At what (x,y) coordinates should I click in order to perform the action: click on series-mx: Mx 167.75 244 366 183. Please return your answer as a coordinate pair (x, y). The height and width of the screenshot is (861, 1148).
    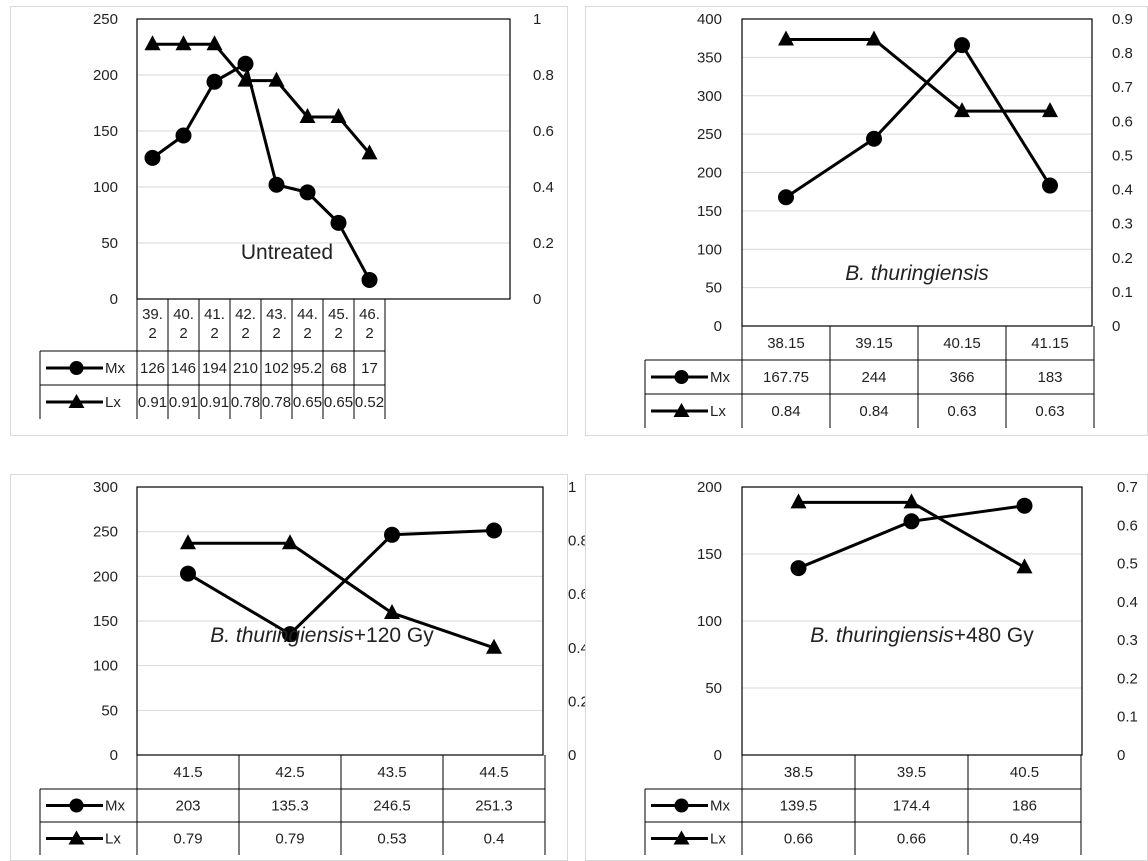
    Looking at the image, I should click on (857, 211).